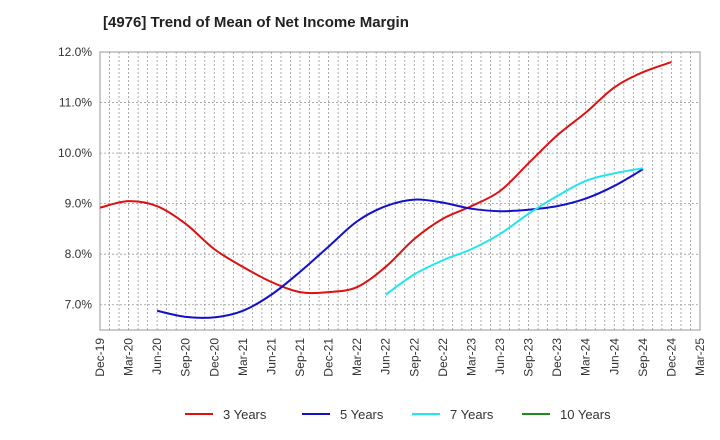 The image size is (720, 440). I want to click on x-tick-label: Mar-23, so click(471, 357).